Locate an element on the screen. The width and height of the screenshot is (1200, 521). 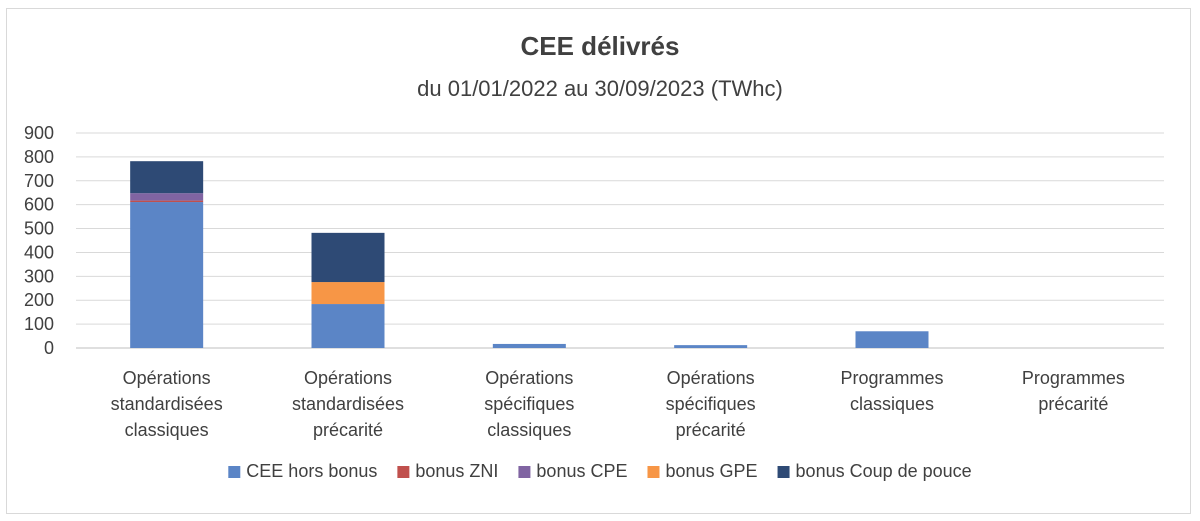
x-category-label: Opérations spécifiques précarité is located at coordinates (711, 404).